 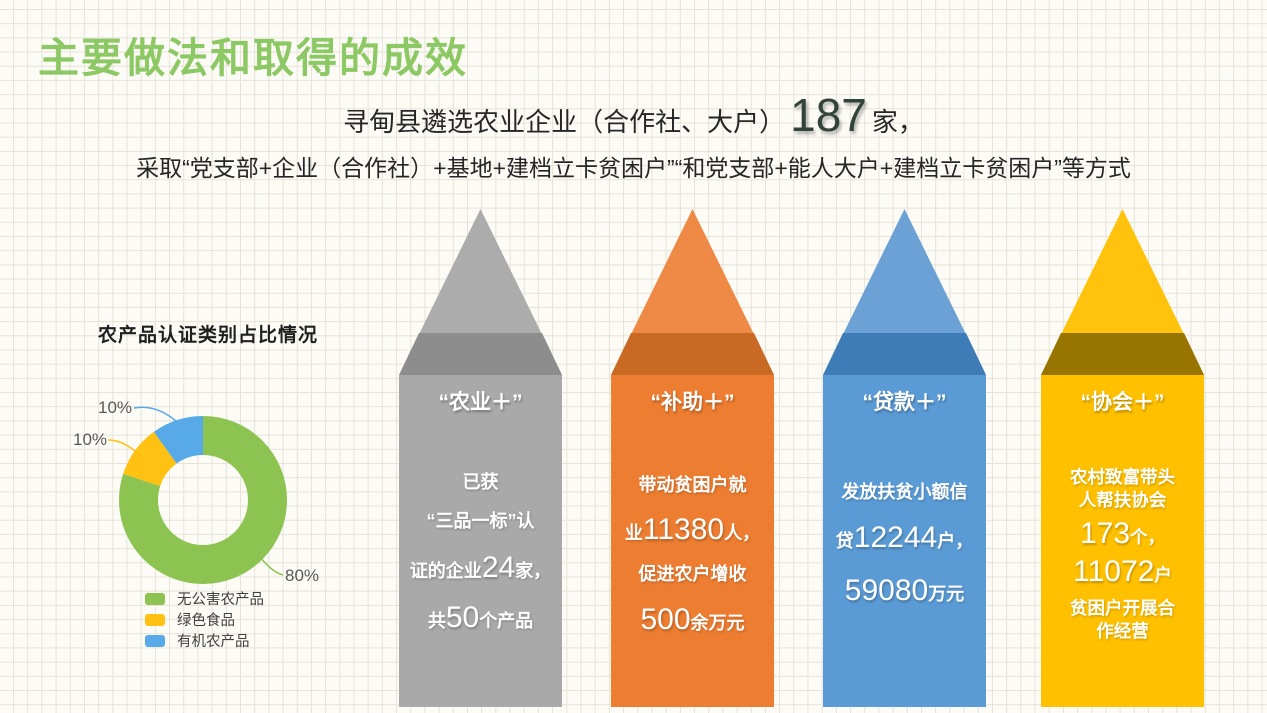 What do you see at coordinates (271, 565) in the screenshot?
I see `leader-line-green` at bounding box center [271, 565].